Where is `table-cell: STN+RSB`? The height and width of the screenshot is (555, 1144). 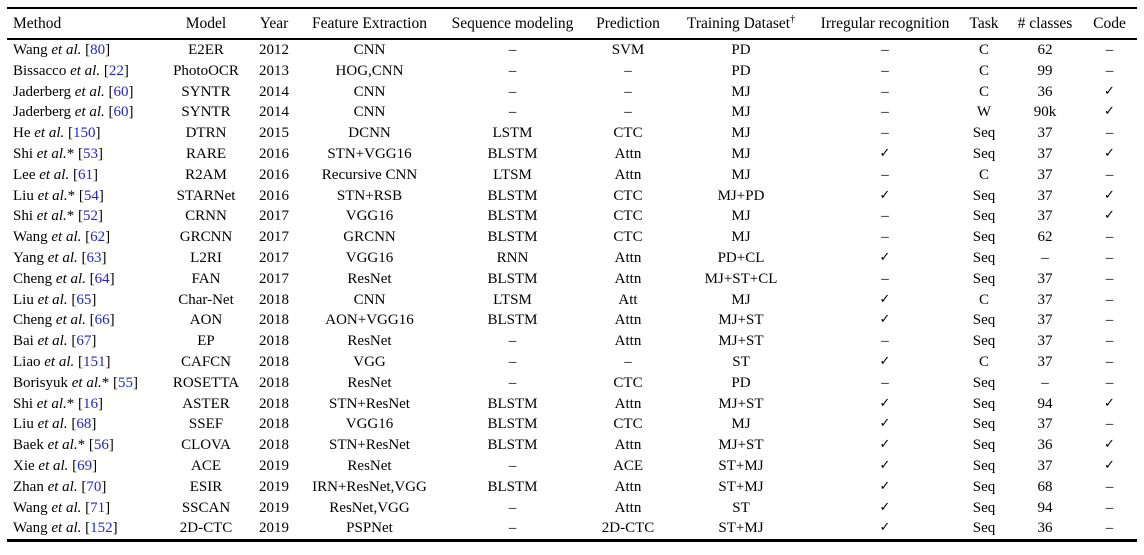 table-cell: STN+RSB is located at coordinates (369, 195).